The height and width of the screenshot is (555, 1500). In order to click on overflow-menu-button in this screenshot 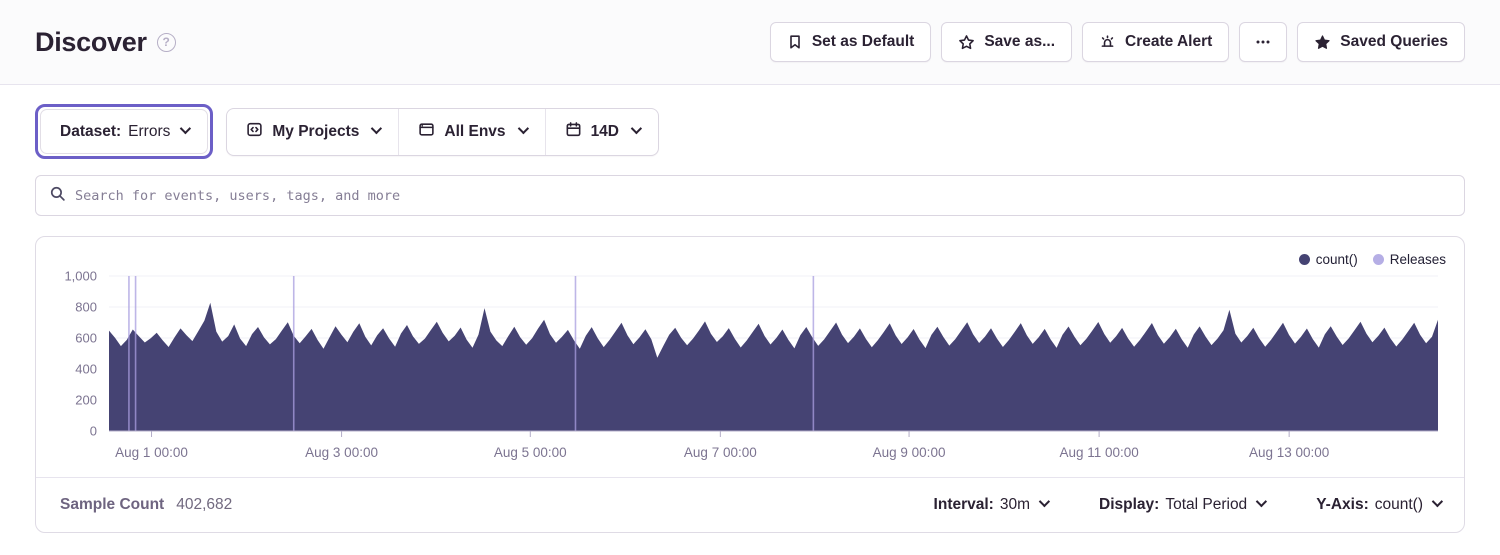, I will do `click(1263, 42)`.